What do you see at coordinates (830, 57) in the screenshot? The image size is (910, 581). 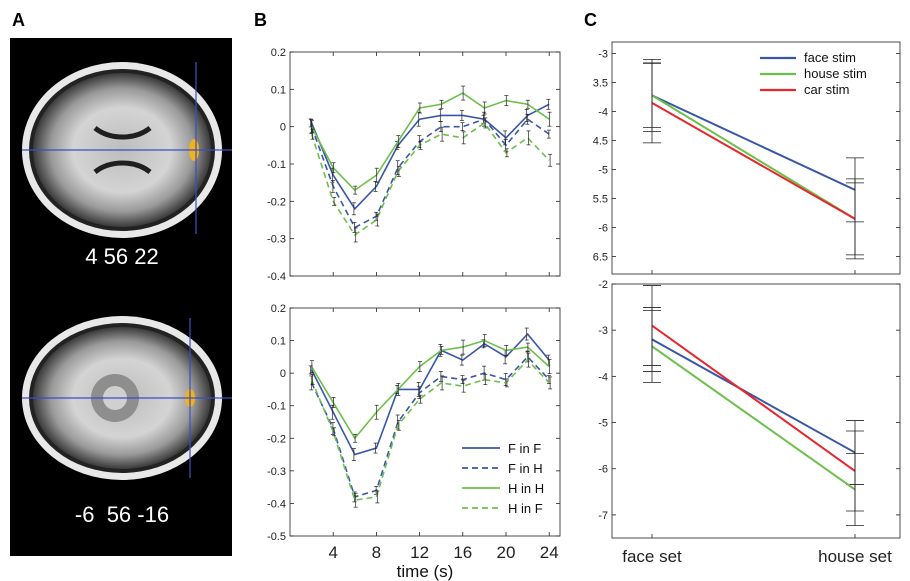 I see `legend-label: face stim` at bounding box center [830, 57].